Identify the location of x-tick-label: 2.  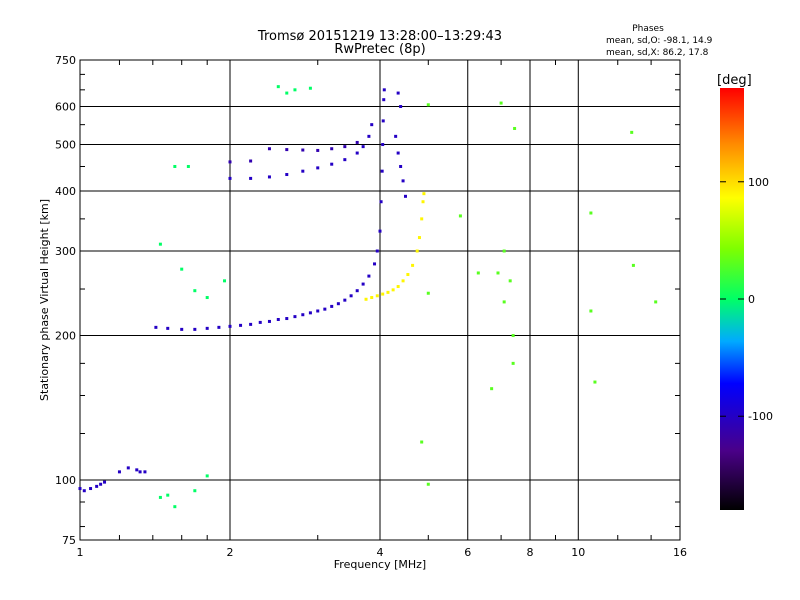
(230, 552).